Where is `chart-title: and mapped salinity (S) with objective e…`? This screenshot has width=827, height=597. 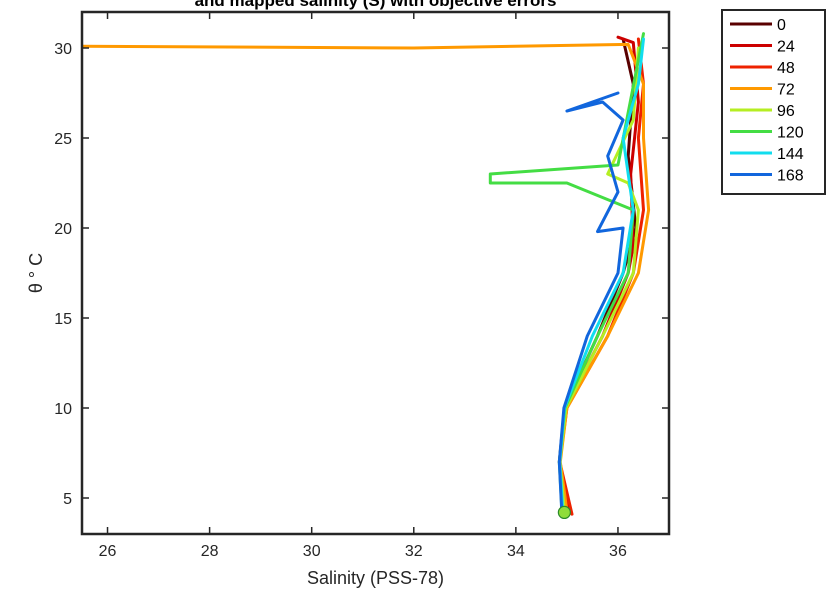 chart-title: and mapped salinity (S) with objective e… is located at coordinates (376, 5).